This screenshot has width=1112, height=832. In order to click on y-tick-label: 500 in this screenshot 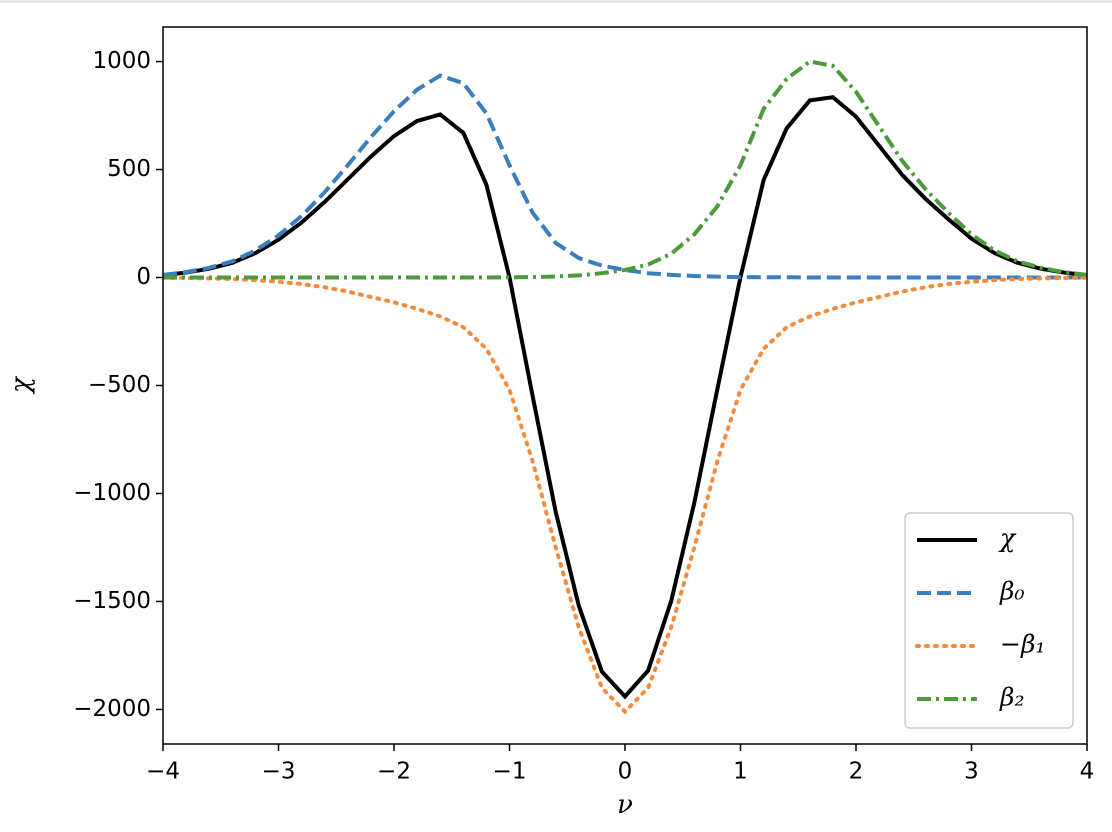, I will do `click(129, 169)`.